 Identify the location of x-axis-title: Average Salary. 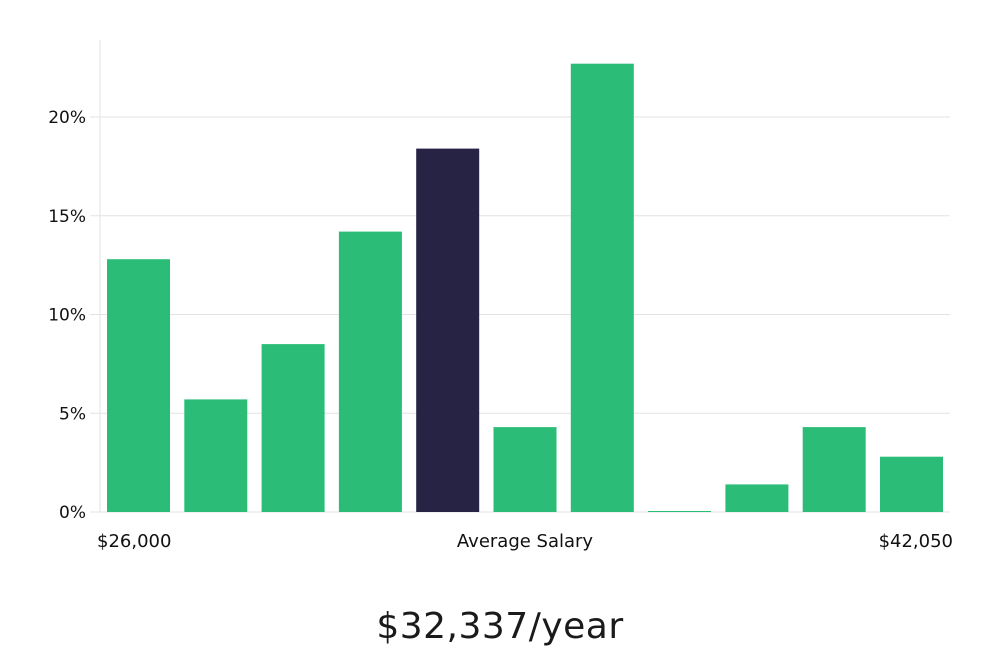
(525, 541).